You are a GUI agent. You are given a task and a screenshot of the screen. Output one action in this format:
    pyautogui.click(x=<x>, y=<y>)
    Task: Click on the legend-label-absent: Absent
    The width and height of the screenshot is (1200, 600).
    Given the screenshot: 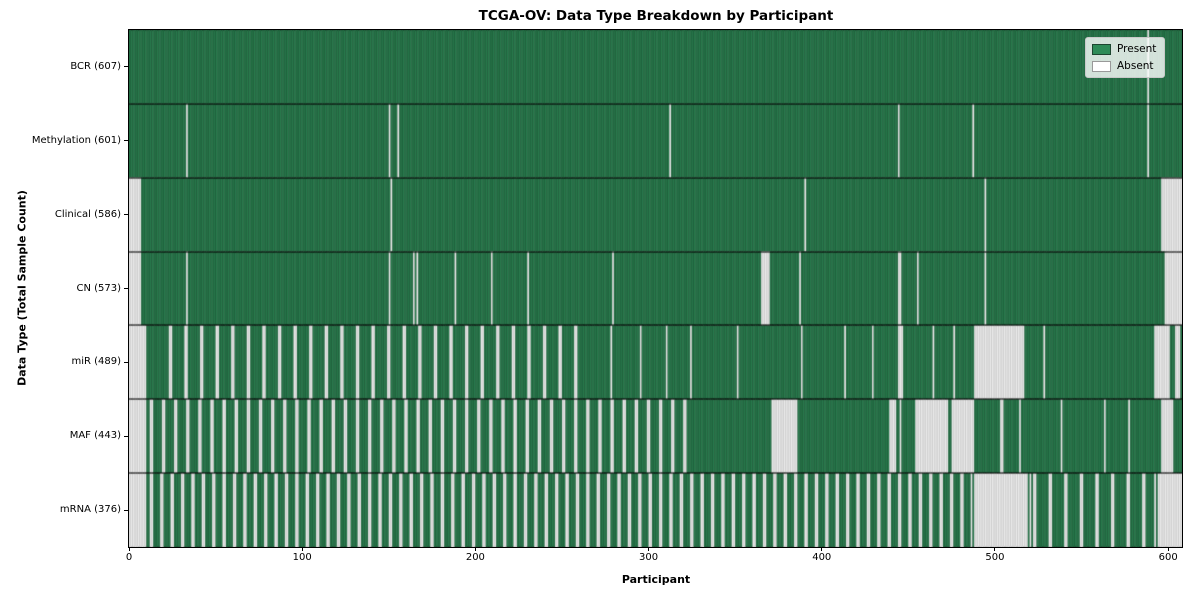 What is the action you would take?
    pyautogui.click(x=1135, y=66)
    